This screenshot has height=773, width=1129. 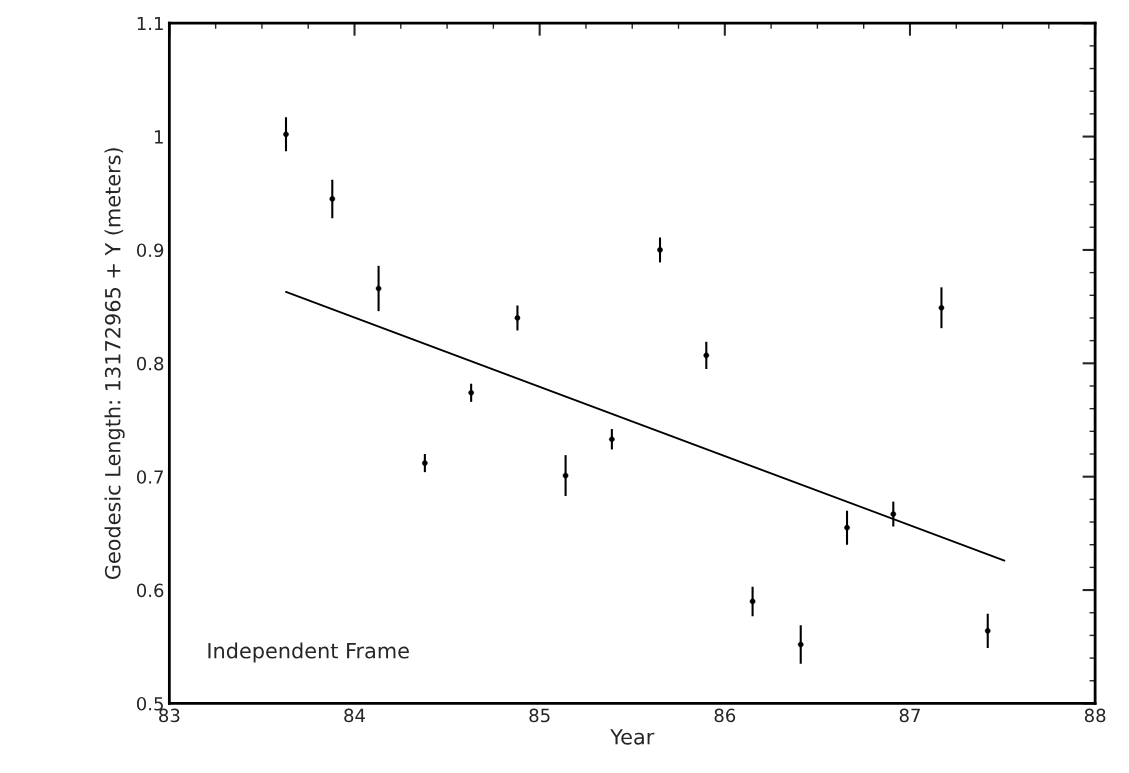 What do you see at coordinates (114, 364) in the screenshot?
I see `y-axis-title: Geodesic Length: 13172965 + Y (meters)` at bounding box center [114, 364].